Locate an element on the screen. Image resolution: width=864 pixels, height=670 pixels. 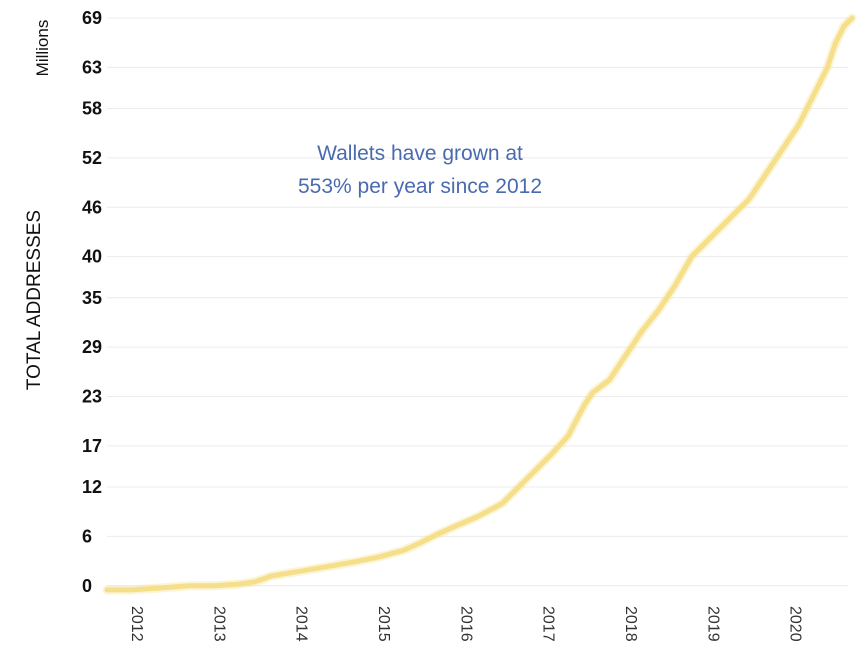
x-axis-ticks: 2012201320142015201620172018201920202021 is located at coordinates (466, 624).